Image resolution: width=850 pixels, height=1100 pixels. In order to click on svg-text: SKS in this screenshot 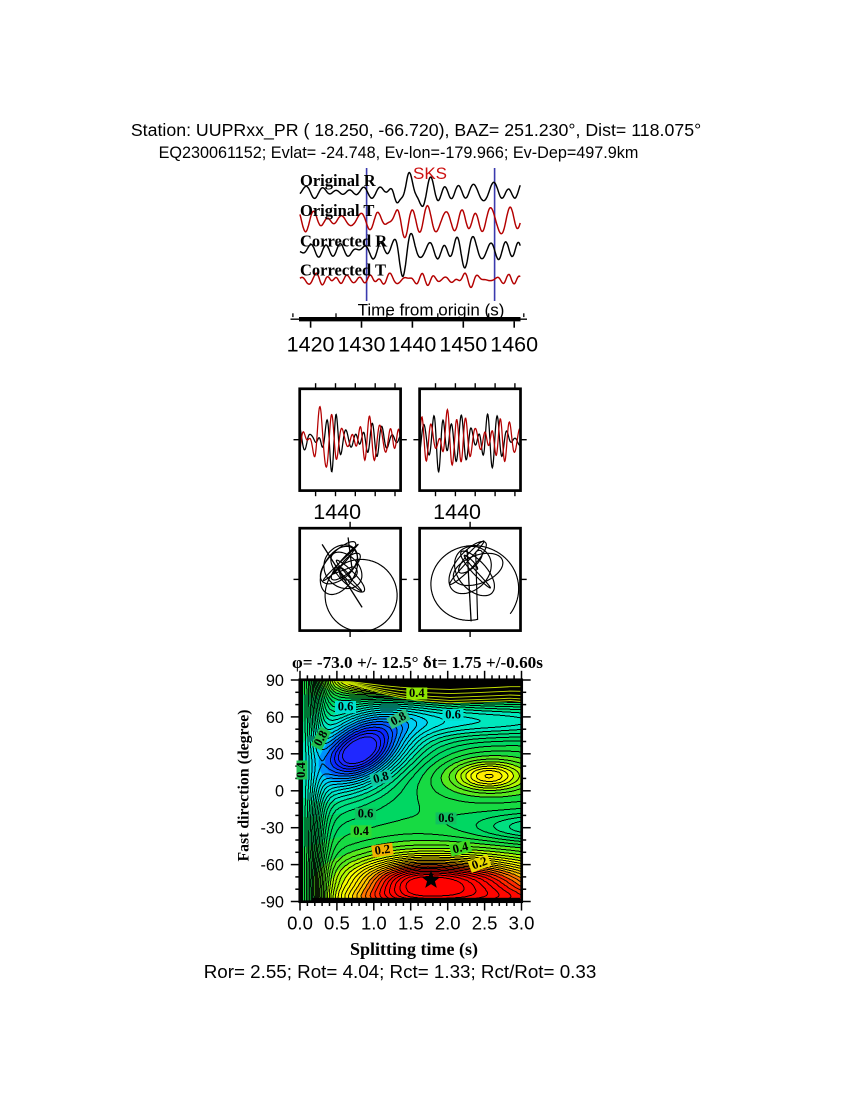, I will do `click(430, 173)`.